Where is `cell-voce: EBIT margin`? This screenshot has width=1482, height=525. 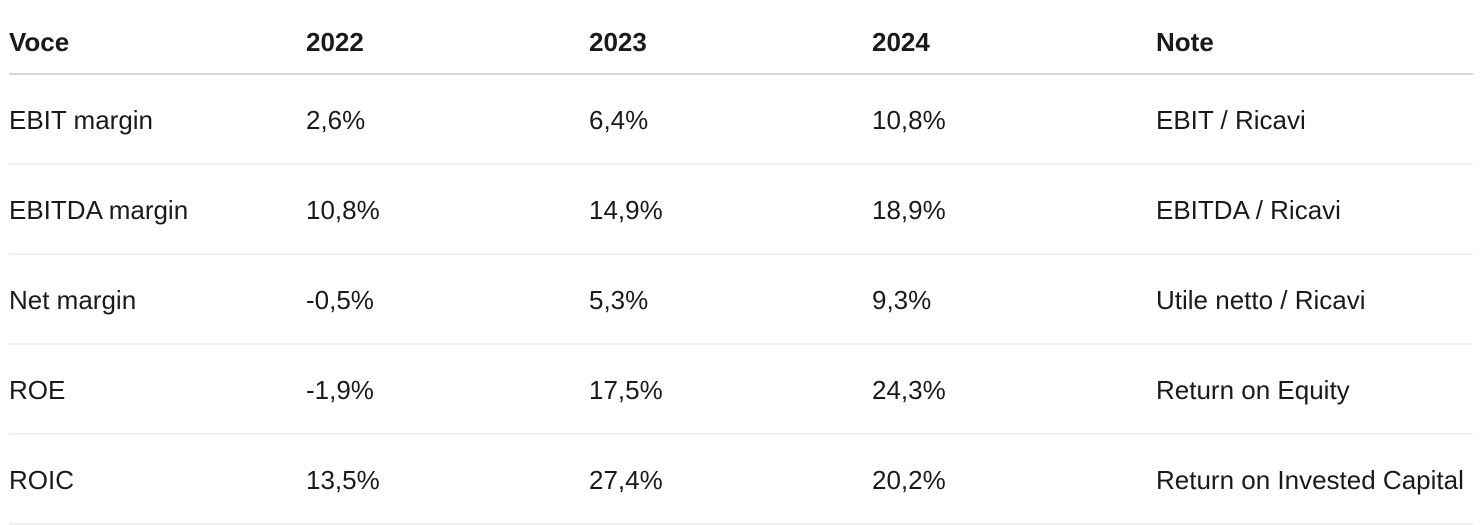
cell-voce: EBIT margin is located at coordinates (157, 119).